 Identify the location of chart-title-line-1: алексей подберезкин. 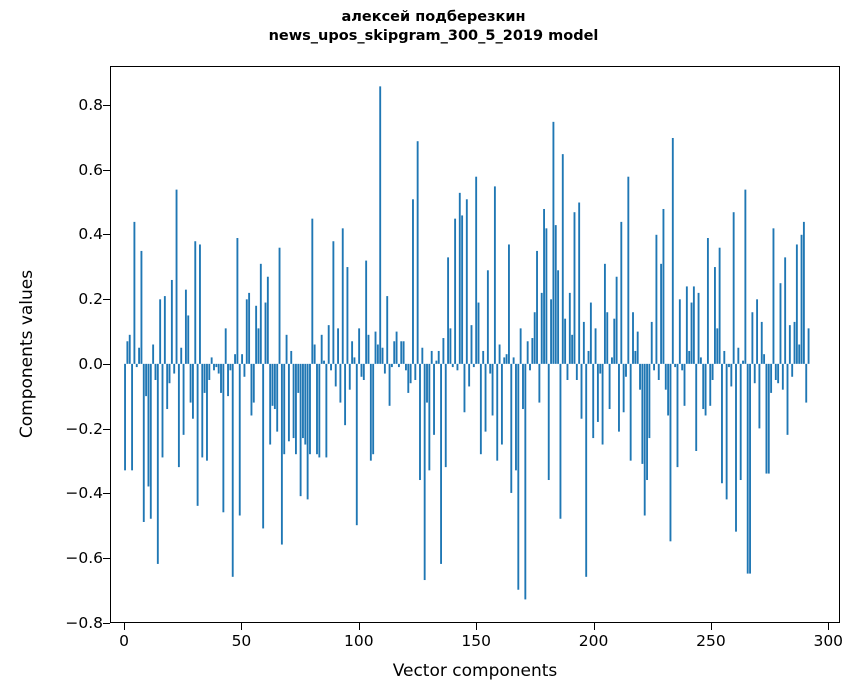
(433, 17).